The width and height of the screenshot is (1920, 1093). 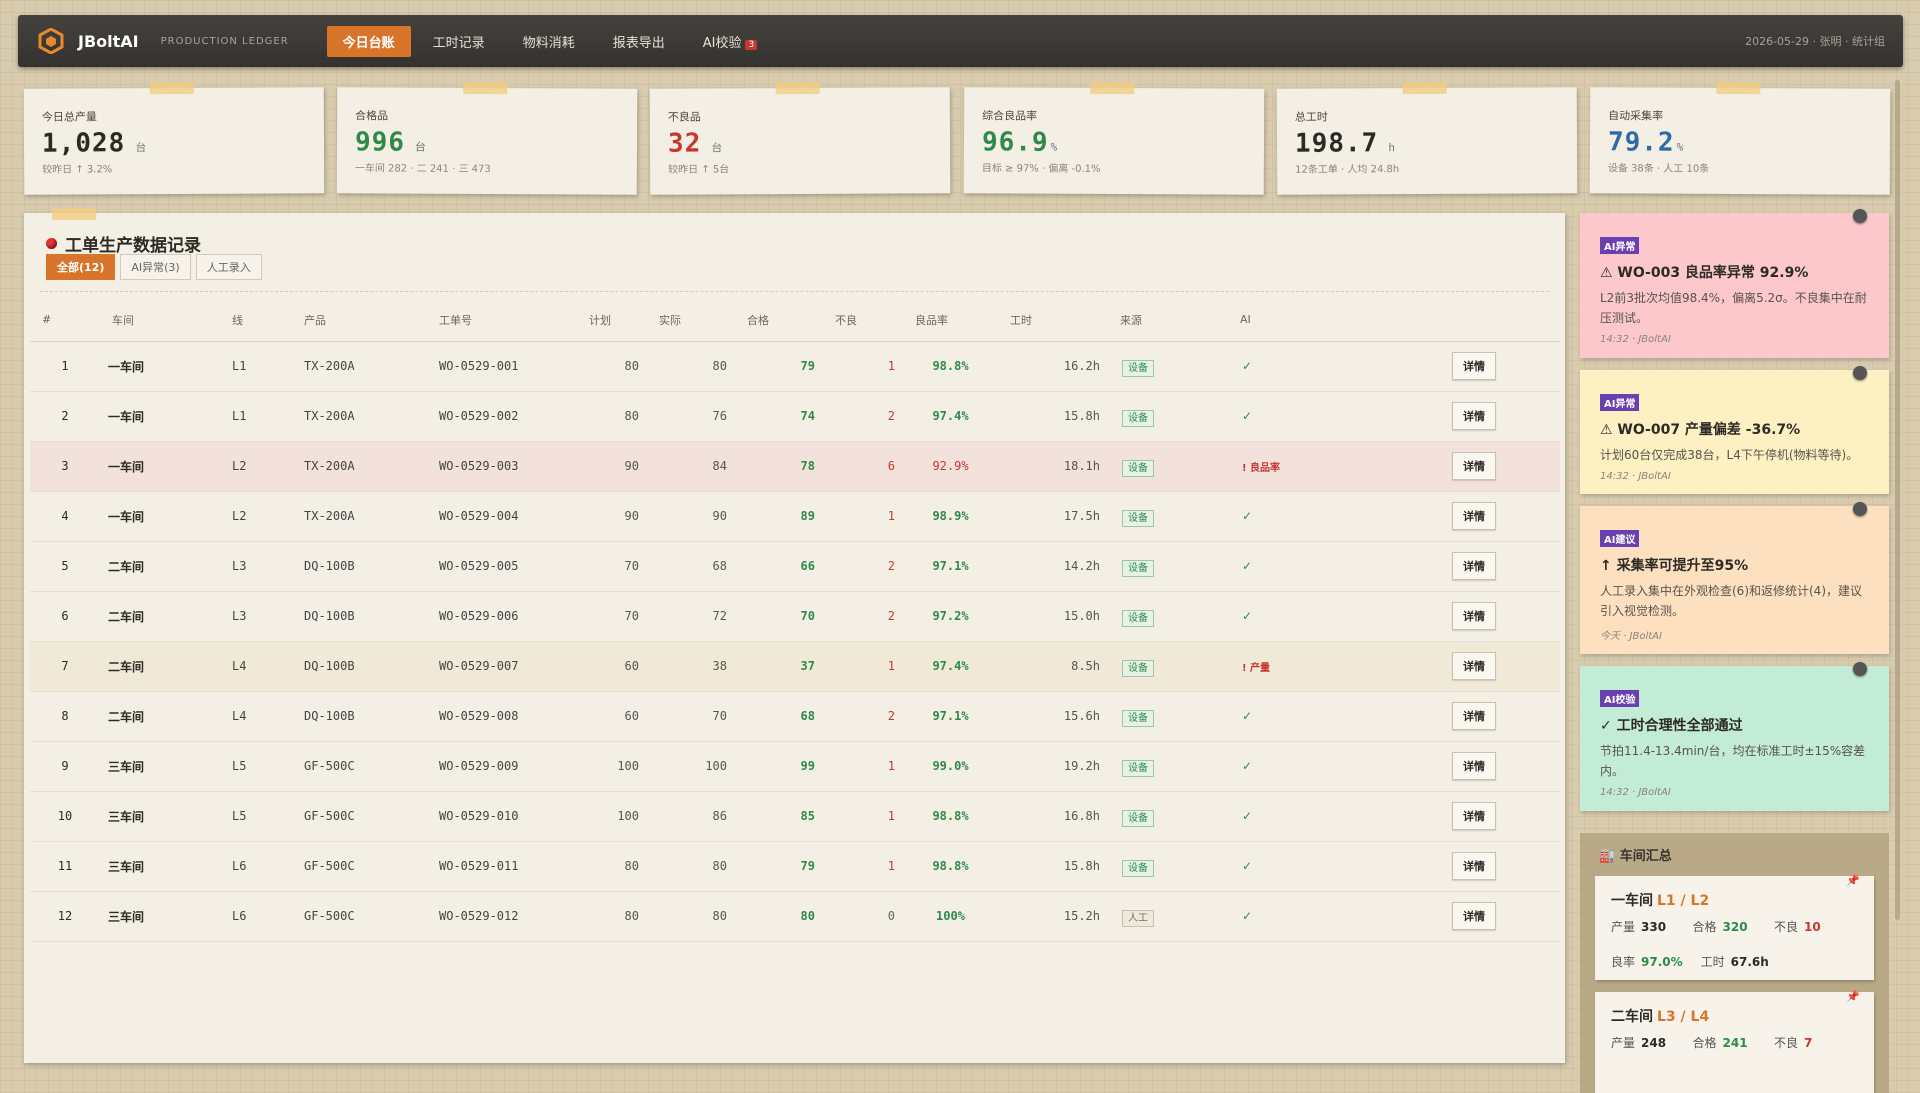 What do you see at coordinates (950, 866) in the screenshot?
I see `yield-rate: 98.8%` at bounding box center [950, 866].